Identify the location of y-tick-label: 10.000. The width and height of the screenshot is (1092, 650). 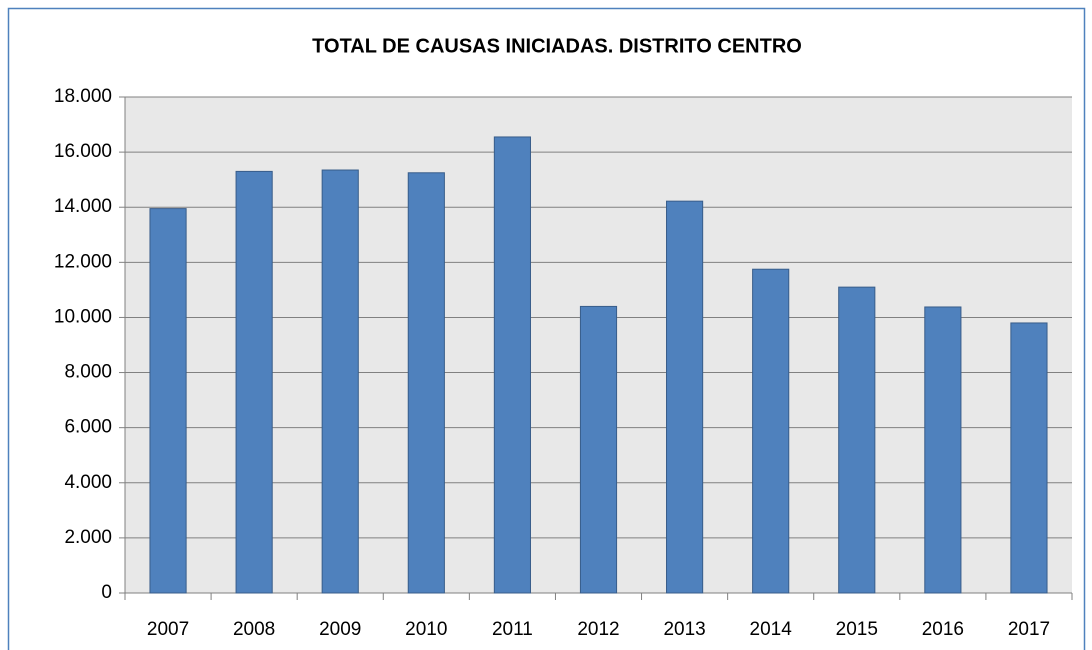
(83, 316).